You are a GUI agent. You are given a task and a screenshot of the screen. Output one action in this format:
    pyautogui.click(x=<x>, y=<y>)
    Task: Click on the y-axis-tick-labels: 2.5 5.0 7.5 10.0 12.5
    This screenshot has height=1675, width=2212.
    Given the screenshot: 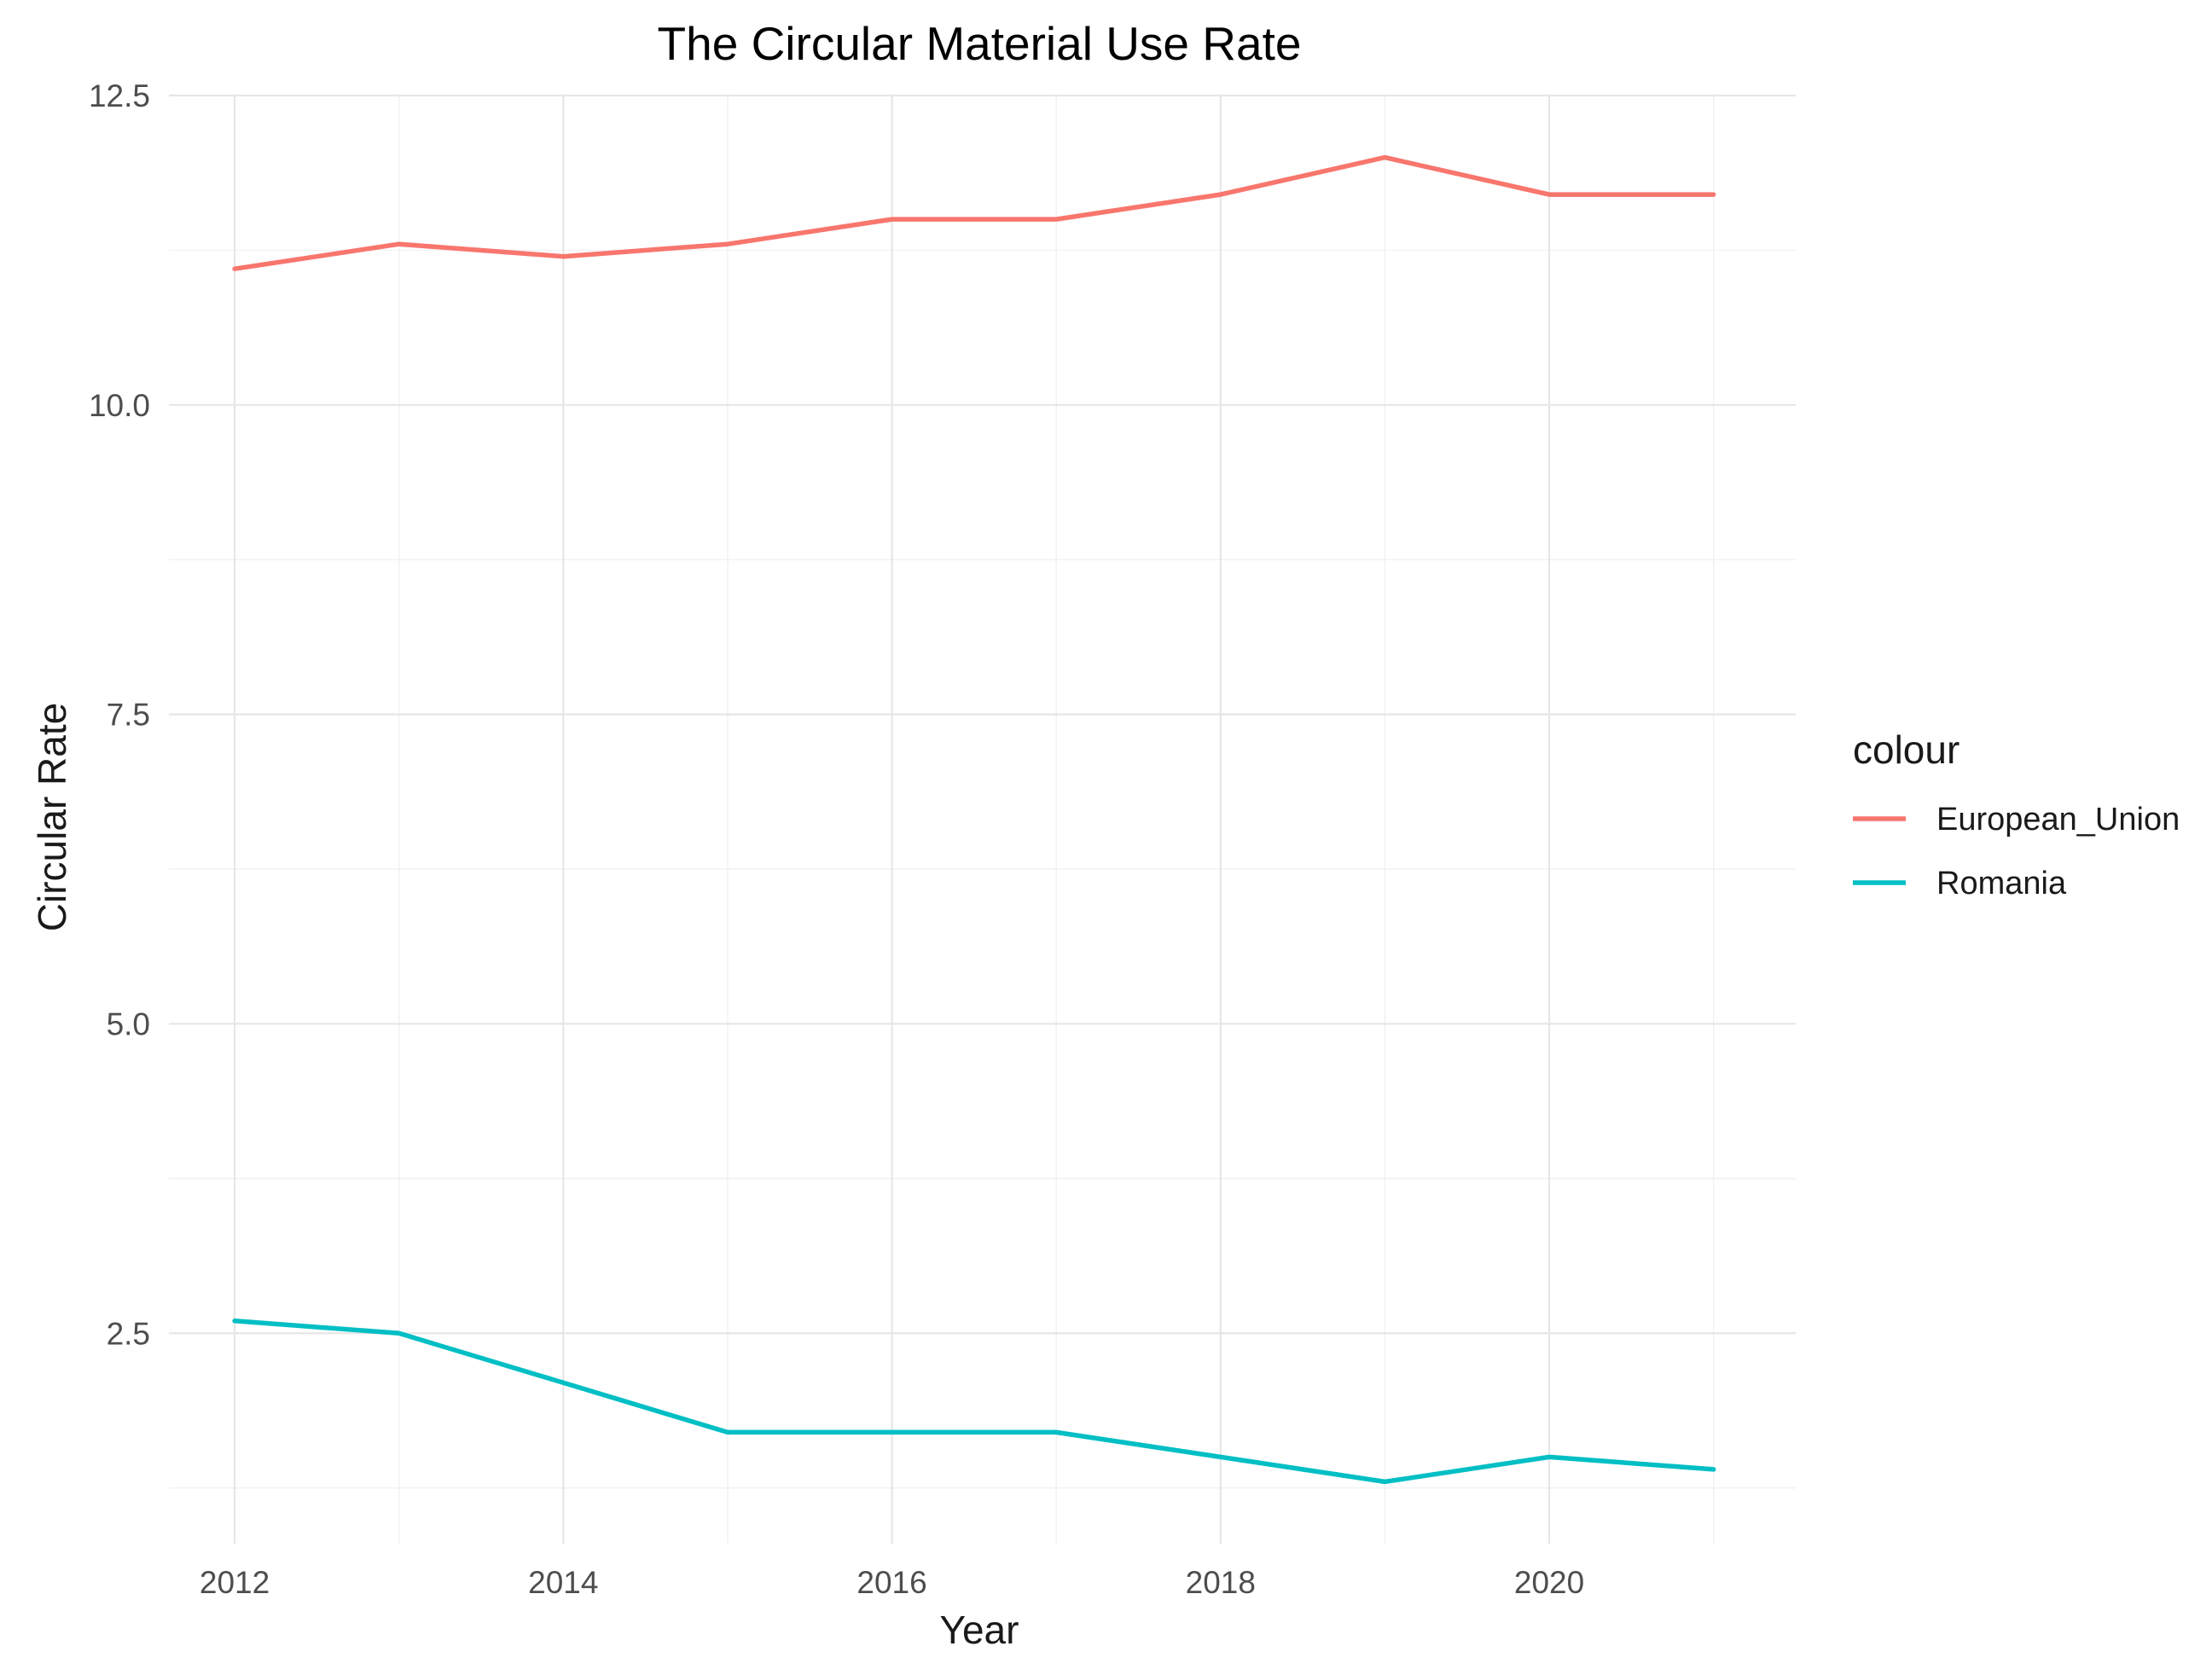 What is the action you would take?
    pyautogui.click(x=119, y=714)
    